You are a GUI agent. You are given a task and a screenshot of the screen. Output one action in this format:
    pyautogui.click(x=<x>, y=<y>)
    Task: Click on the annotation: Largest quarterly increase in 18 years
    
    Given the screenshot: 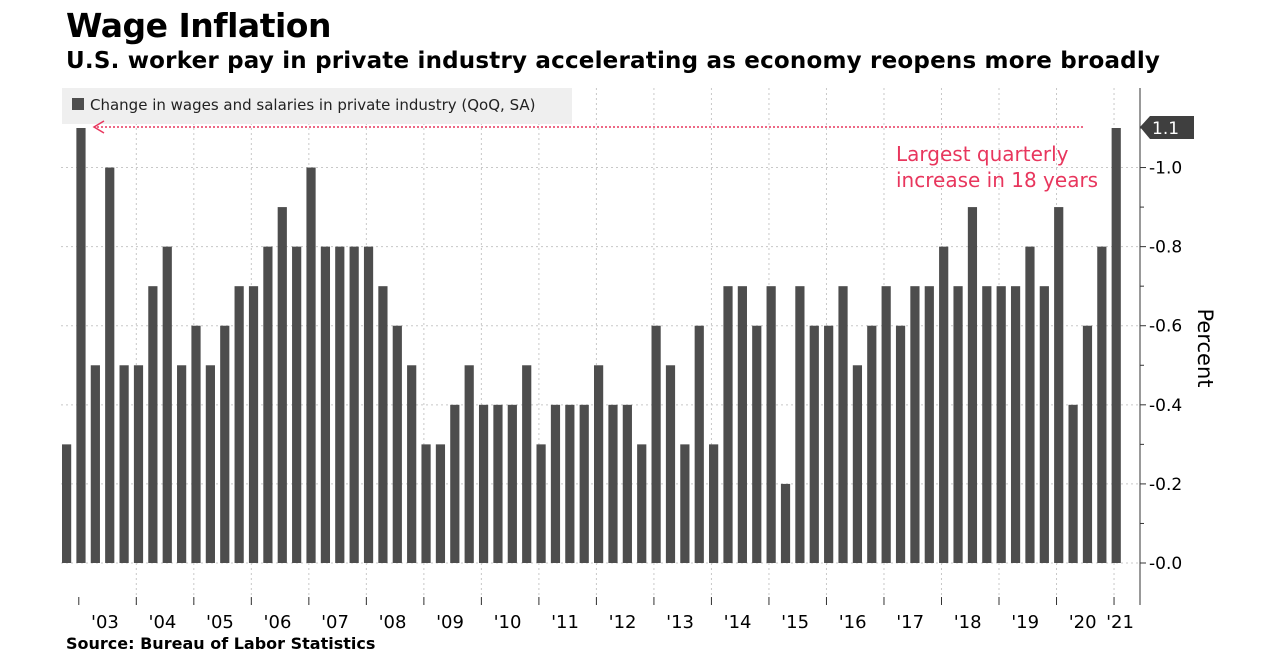 What is the action you would take?
    pyautogui.click(x=595, y=156)
    